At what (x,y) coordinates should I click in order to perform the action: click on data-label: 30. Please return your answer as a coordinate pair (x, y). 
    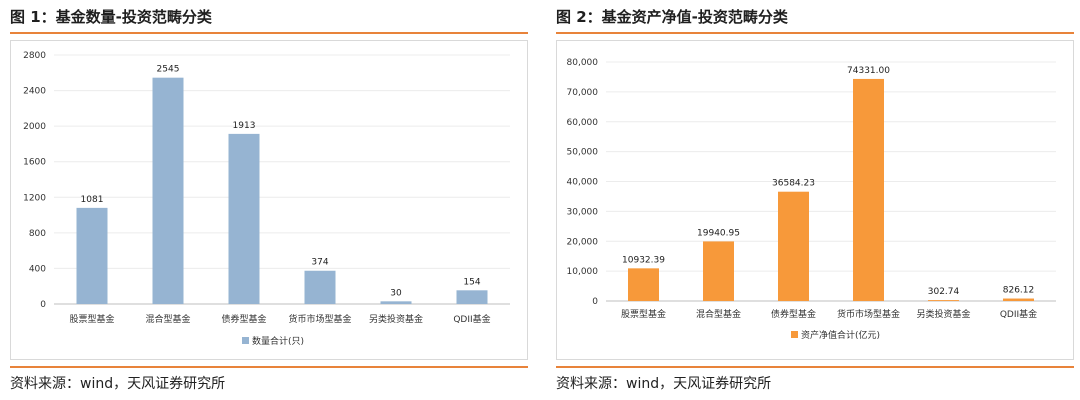
    Looking at the image, I should click on (396, 293).